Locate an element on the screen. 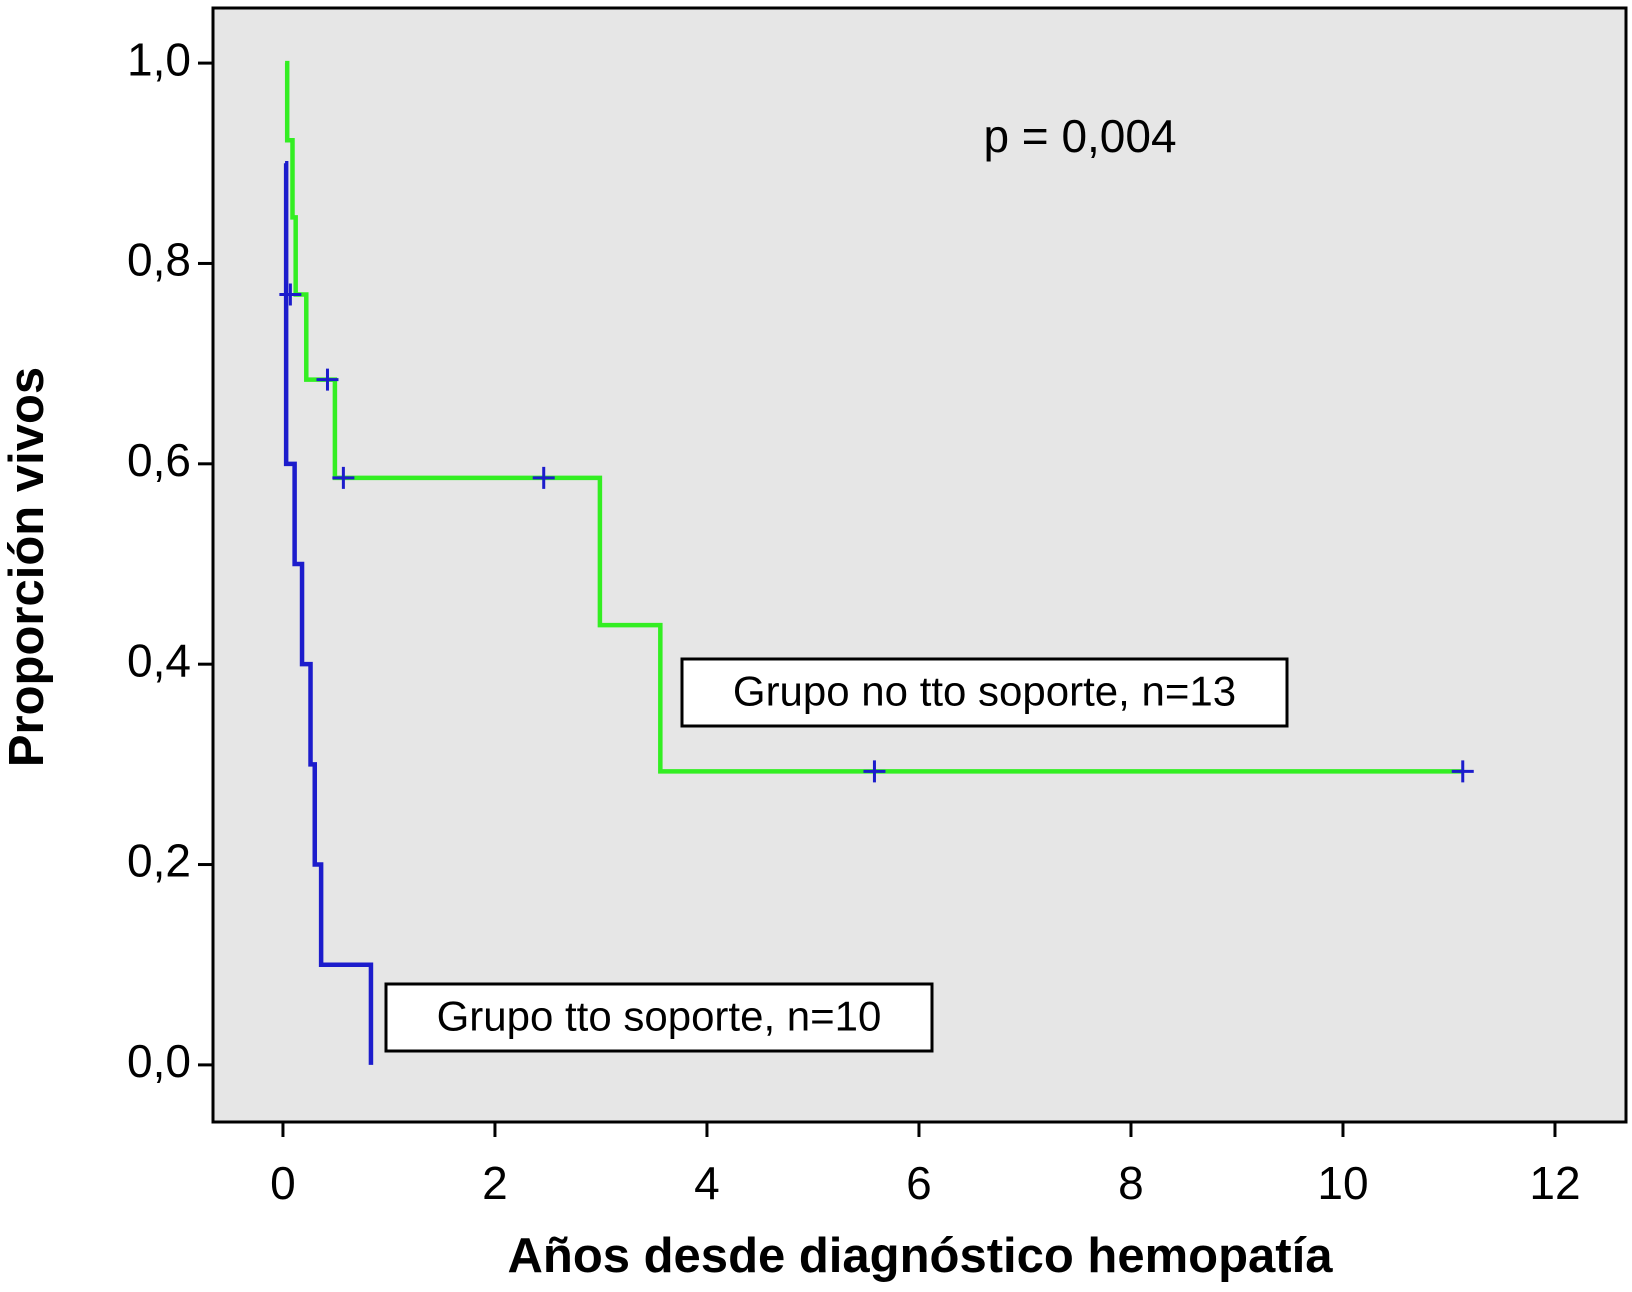 This screenshot has width=1632, height=1292. y-tick-label: 0,6 is located at coordinates (159, 460).